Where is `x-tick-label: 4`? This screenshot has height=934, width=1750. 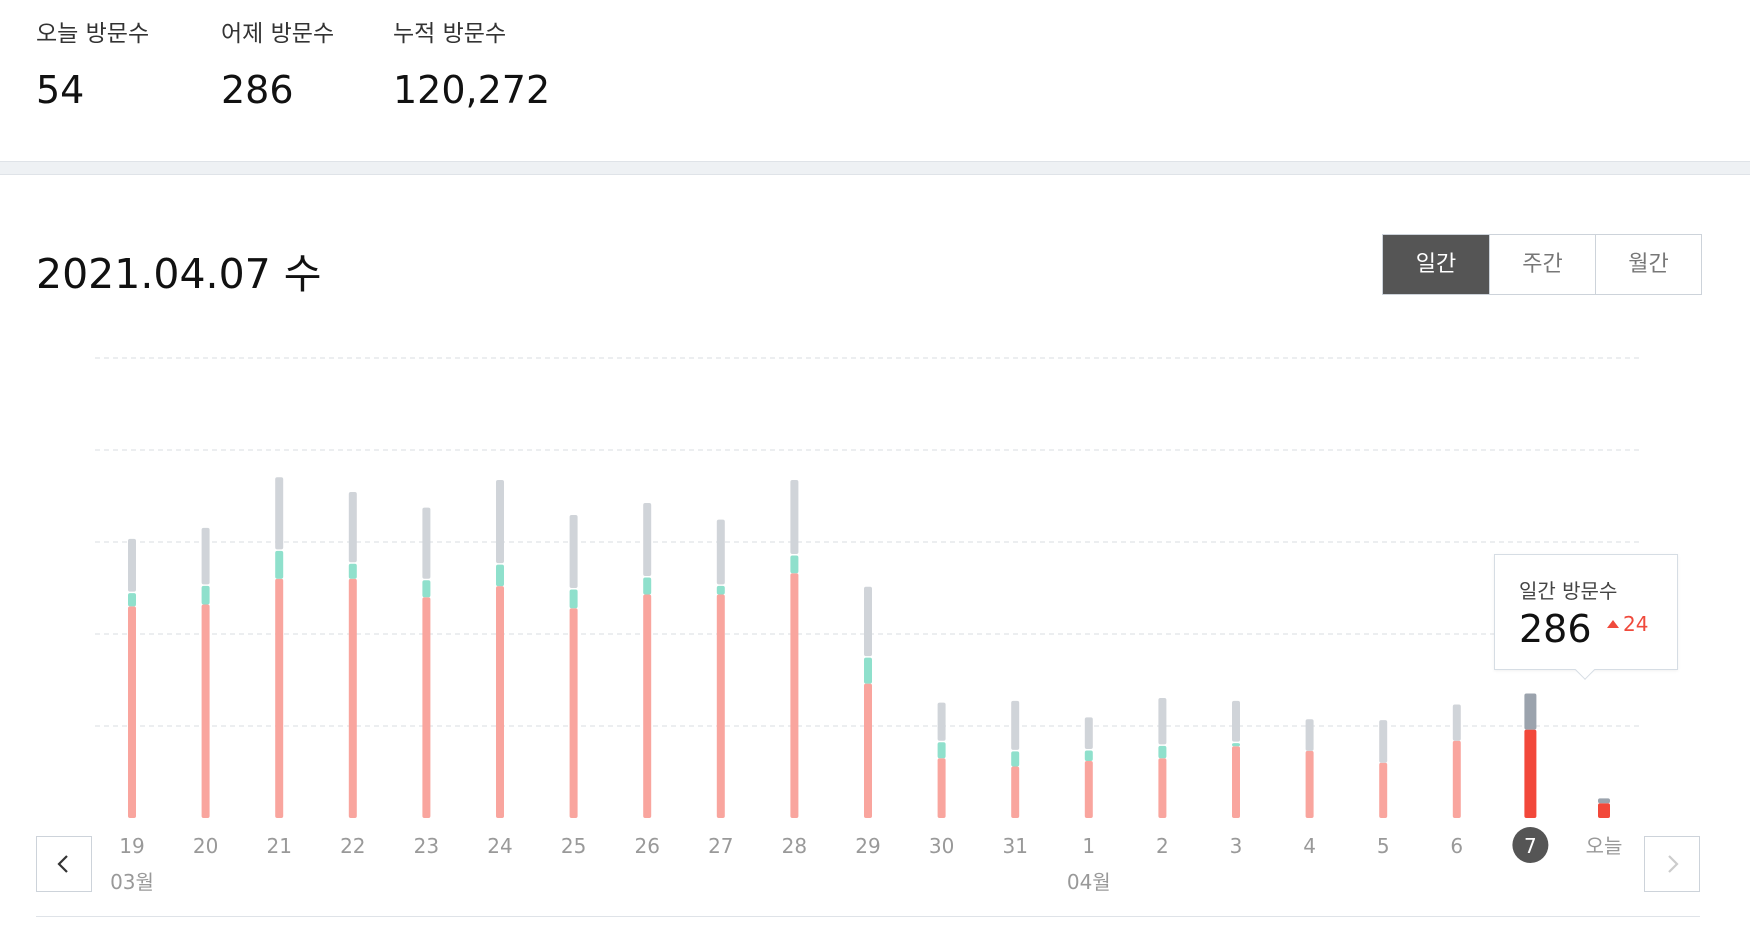 x-tick-label: 4 is located at coordinates (1309, 846).